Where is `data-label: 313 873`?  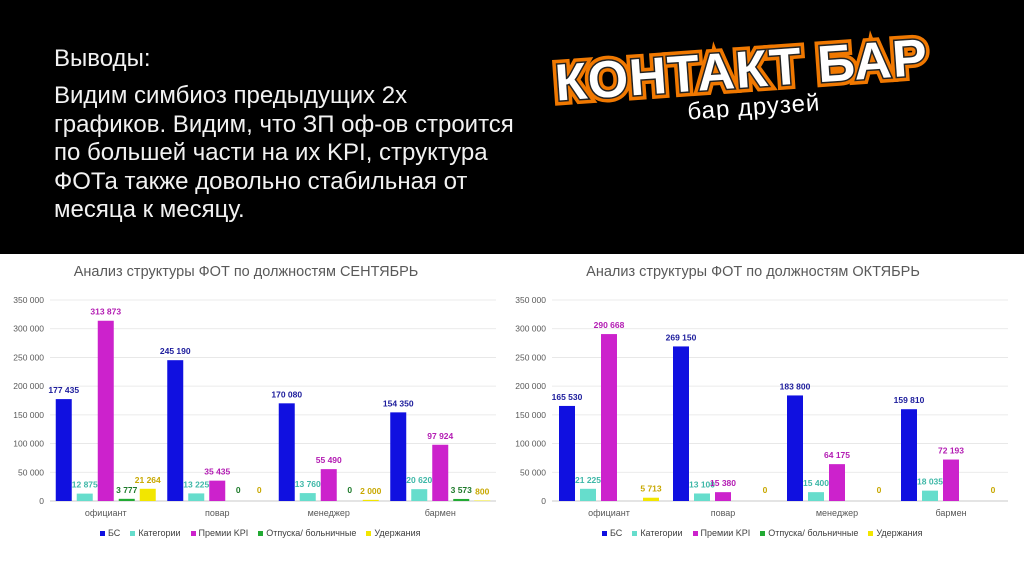
data-label: 313 873 is located at coordinates (105, 312).